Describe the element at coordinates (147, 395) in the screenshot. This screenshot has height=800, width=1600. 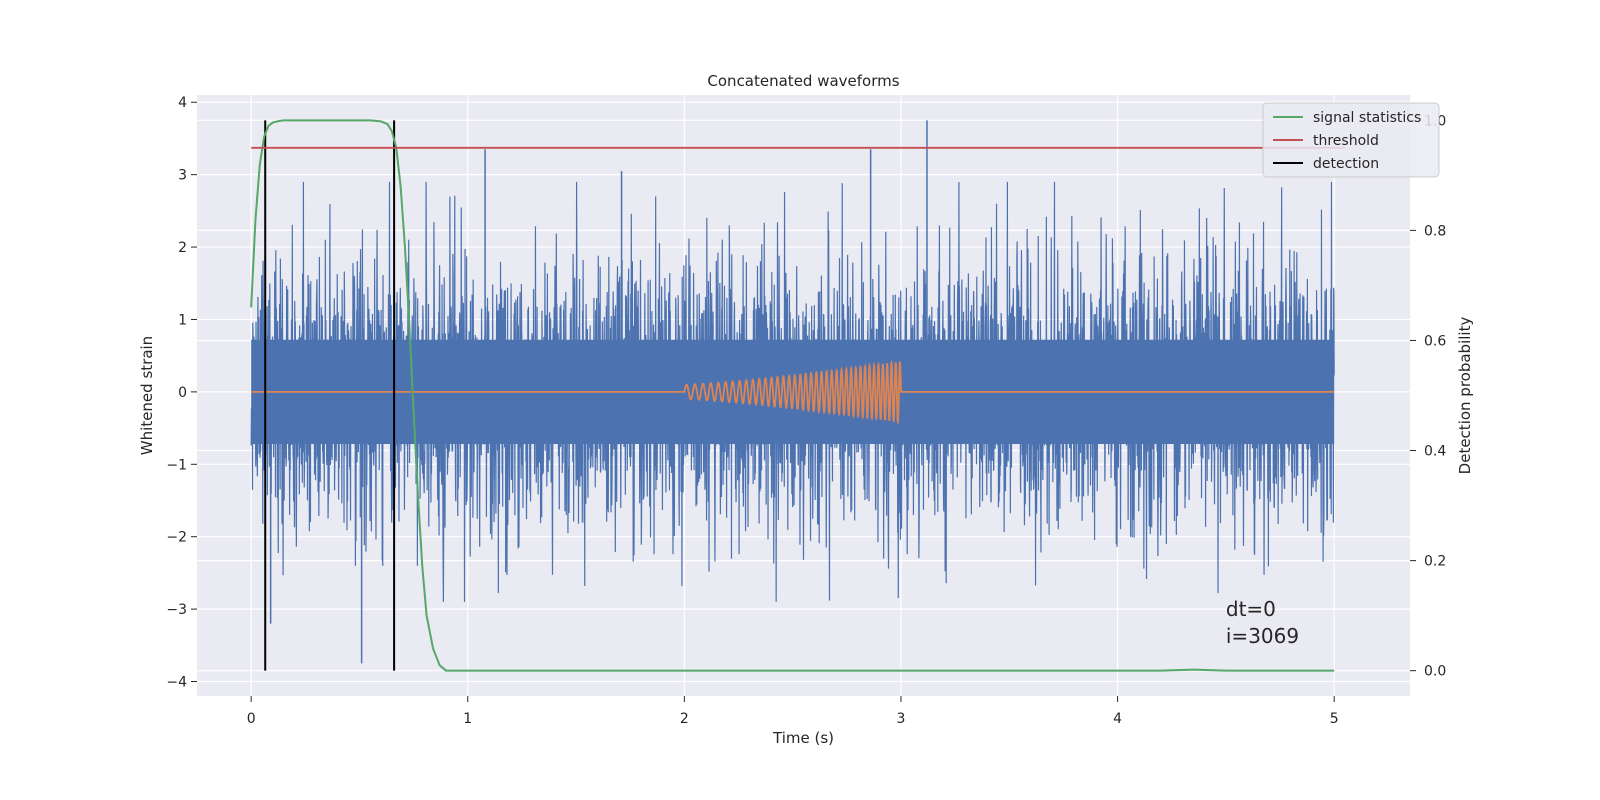
I see `y-axis-label: Whitened strain` at that location.